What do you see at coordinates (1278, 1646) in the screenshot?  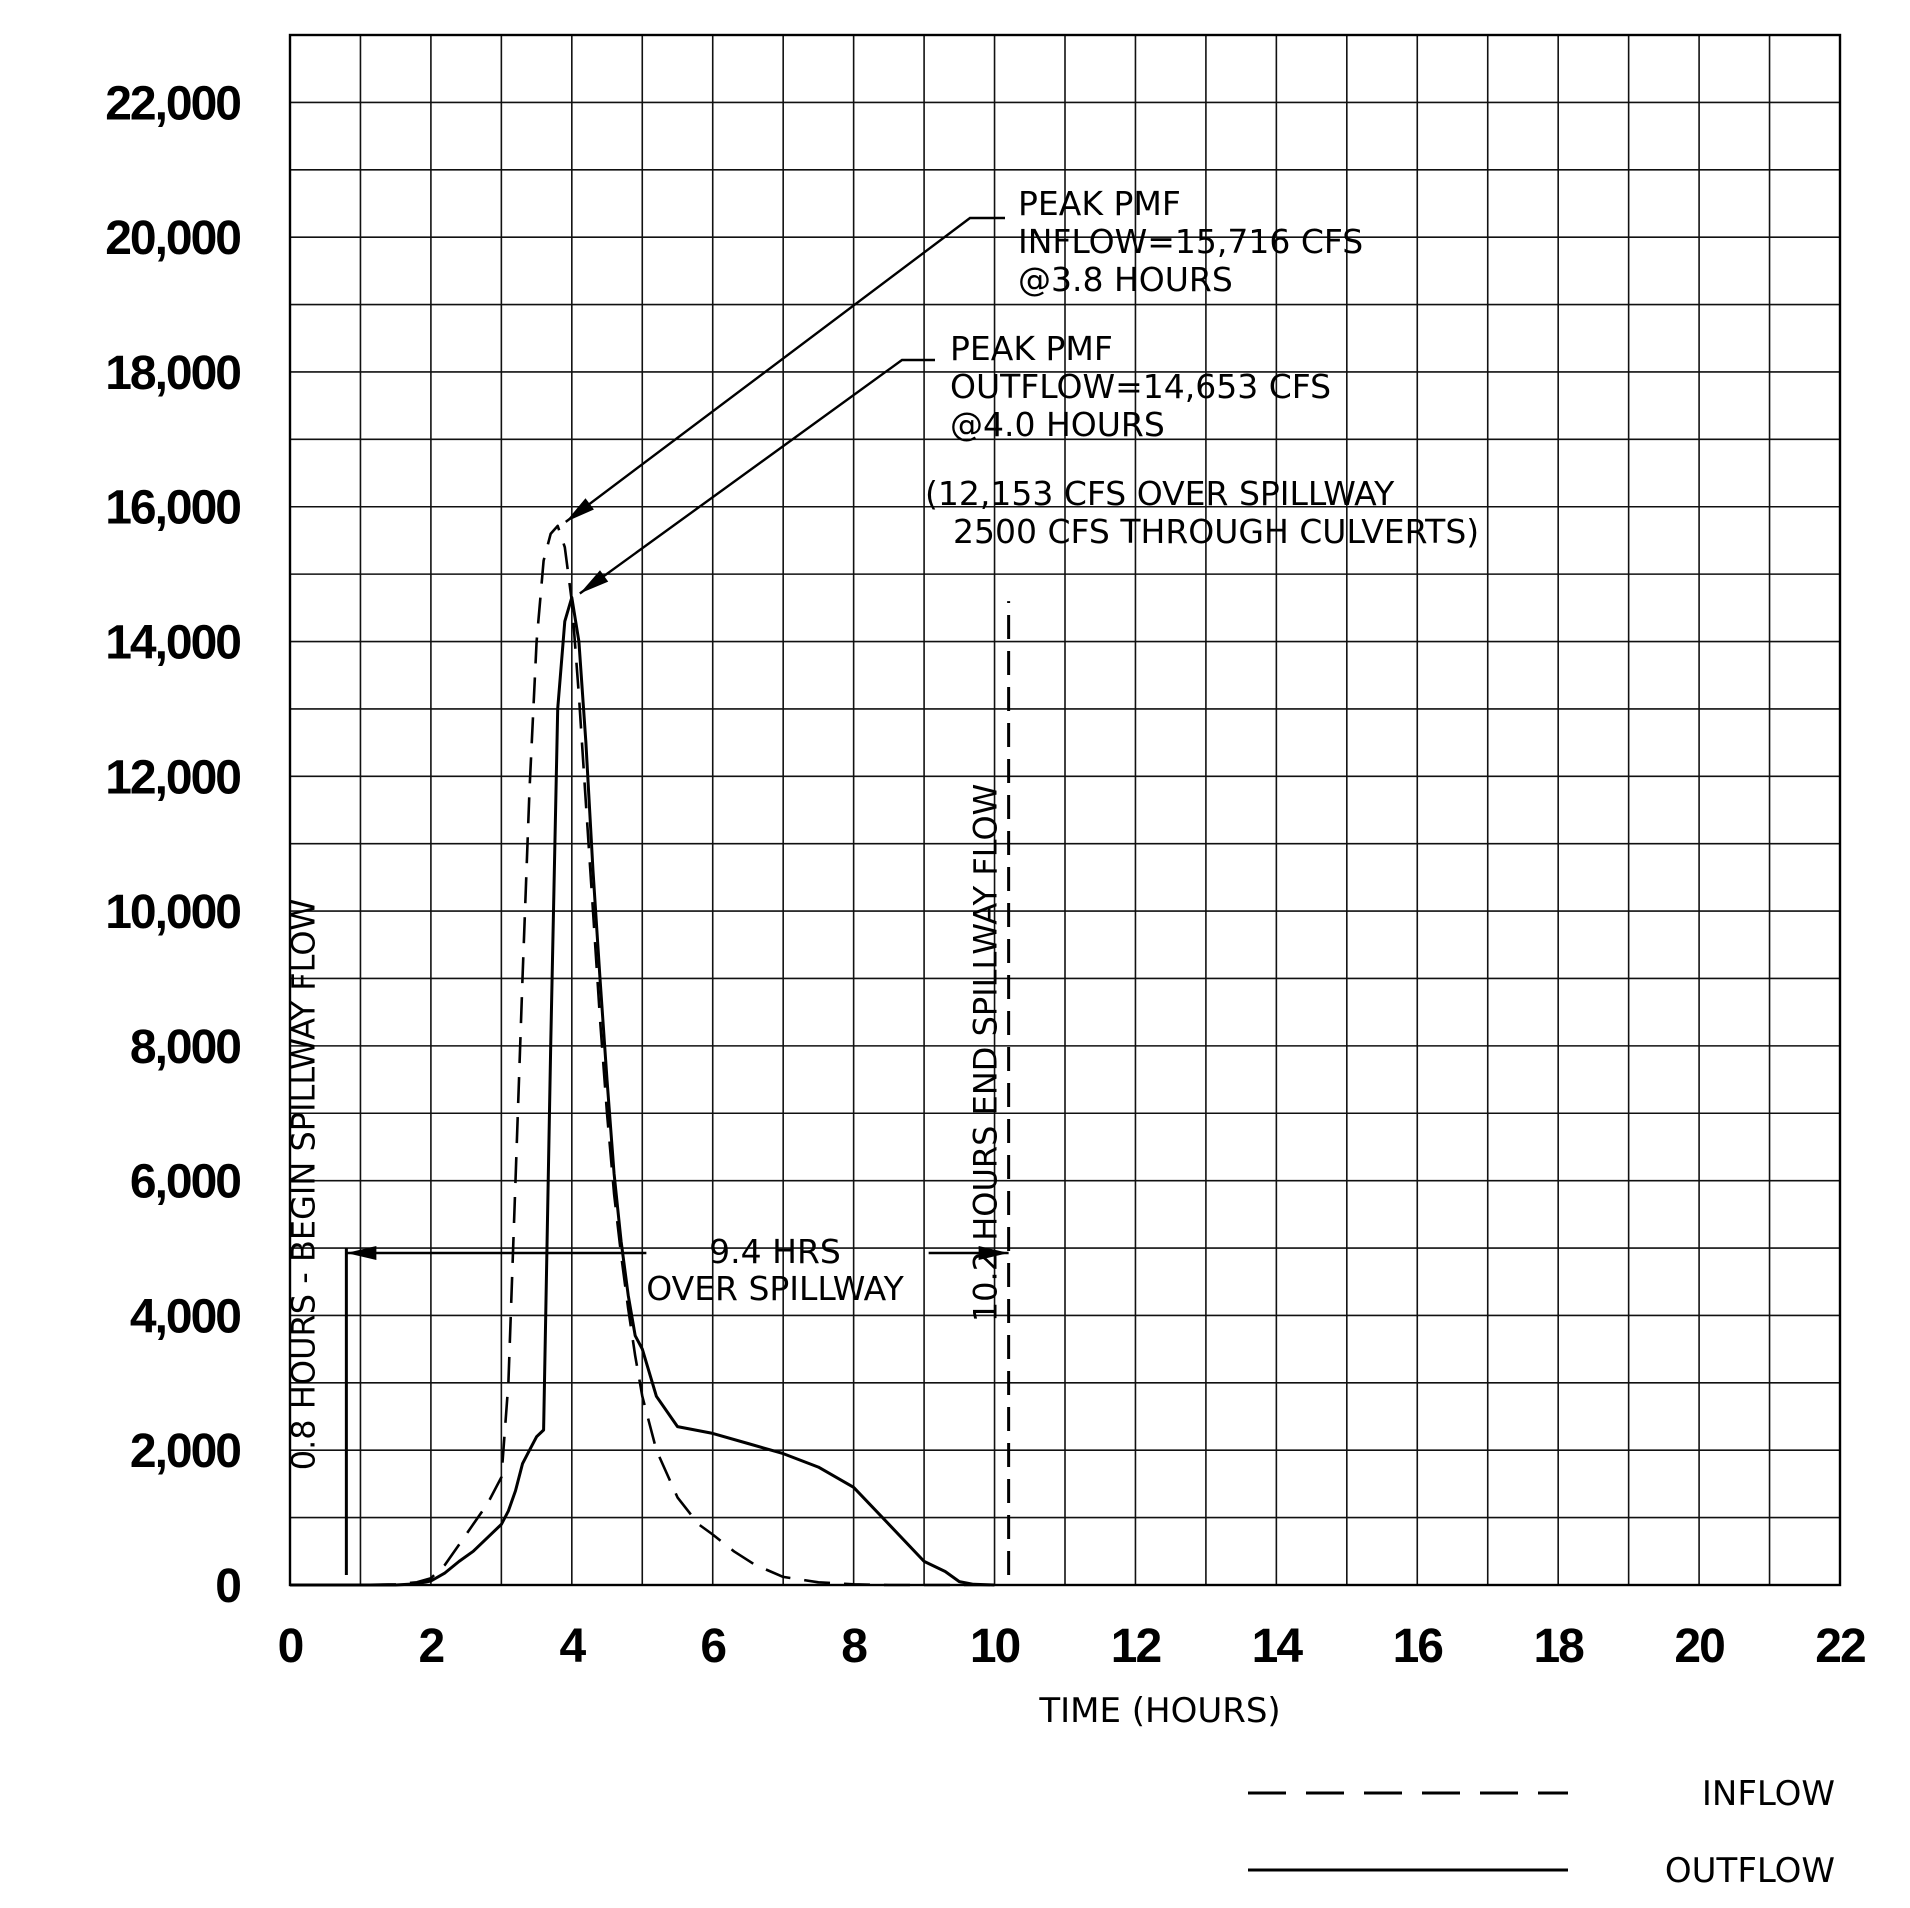 I see `x-tick-label: 14` at bounding box center [1278, 1646].